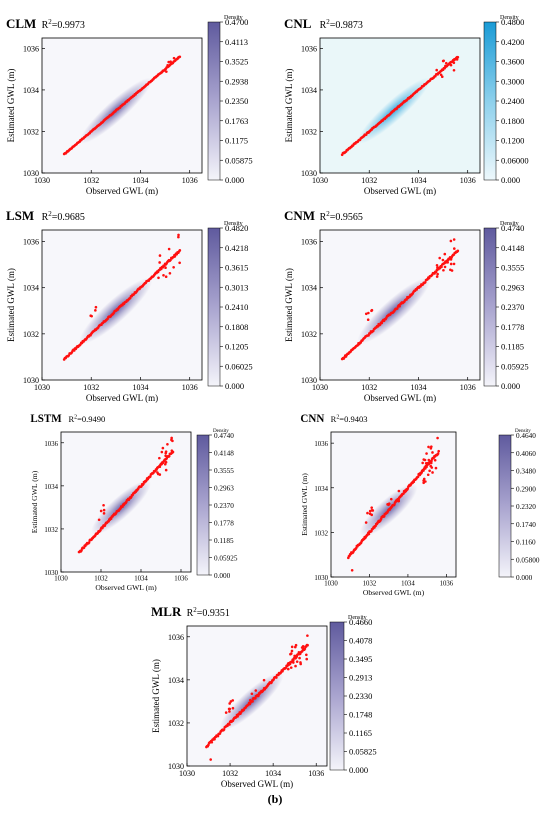 Image resolution: width=550 pixels, height=814 pixels. I want to click on colorbar-tick-label: 0.2938, so click(236, 81).